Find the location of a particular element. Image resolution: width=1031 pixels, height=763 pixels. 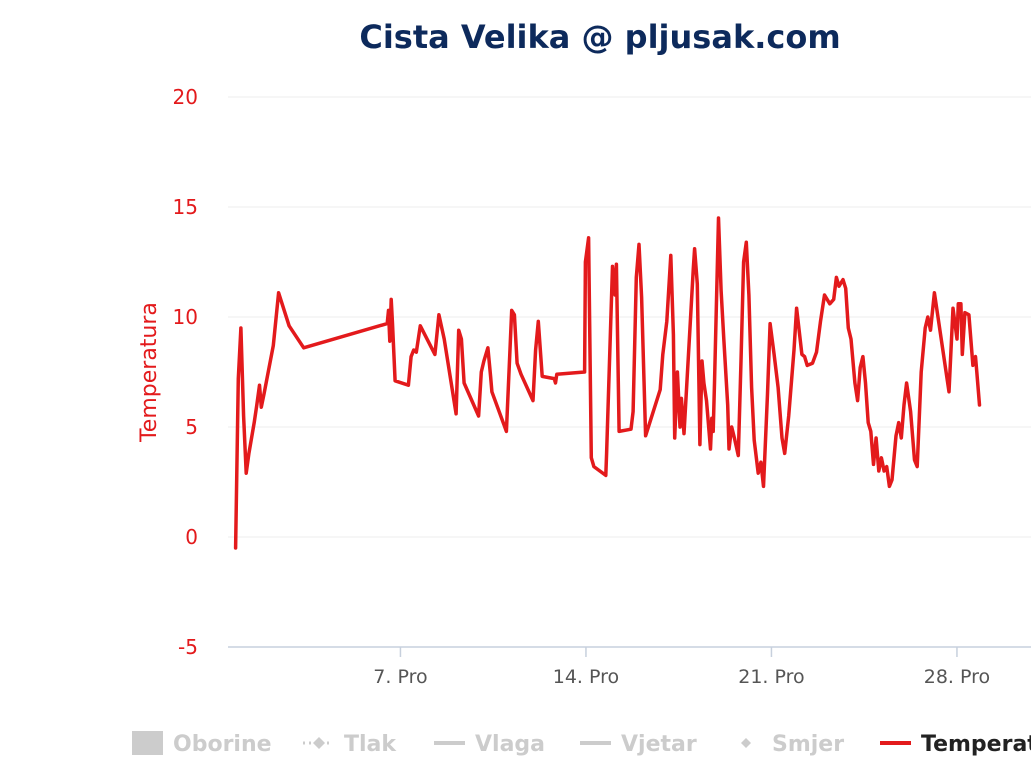

y-tick-label: 20 is located at coordinates (185, 97).